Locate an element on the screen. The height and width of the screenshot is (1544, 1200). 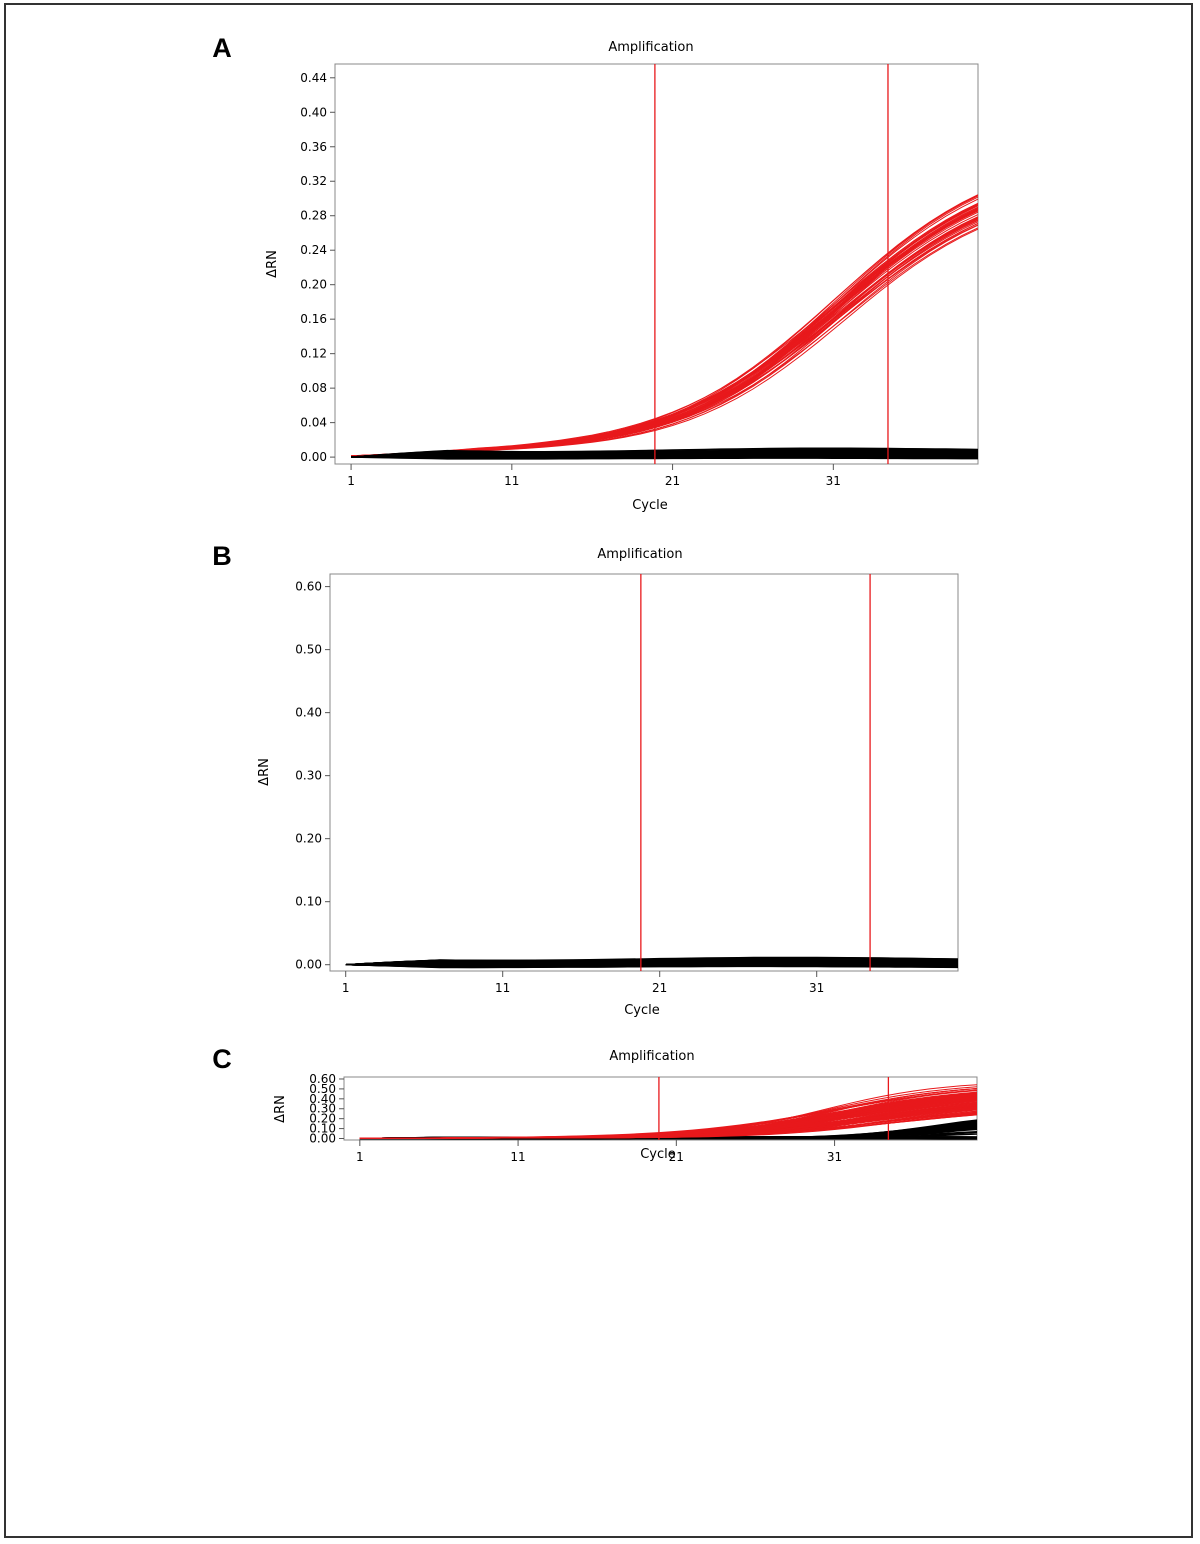
y-tick-label: 0.08 is located at coordinates (313, 388).